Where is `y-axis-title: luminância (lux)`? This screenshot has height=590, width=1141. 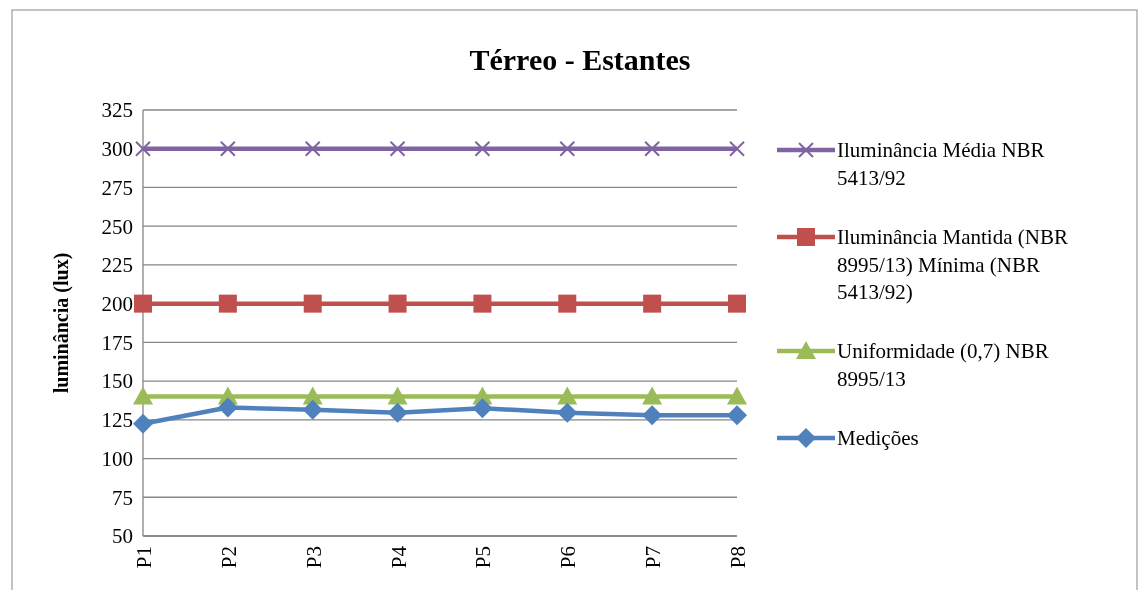 y-axis-title: luminância (lux) is located at coordinates (61, 323).